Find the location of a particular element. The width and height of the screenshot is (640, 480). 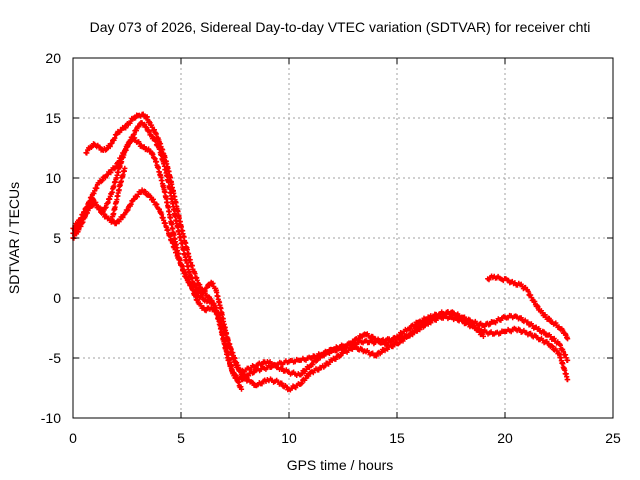

y-axis-label: SDTVAR / TECUs is located at coordinates (14, 238).